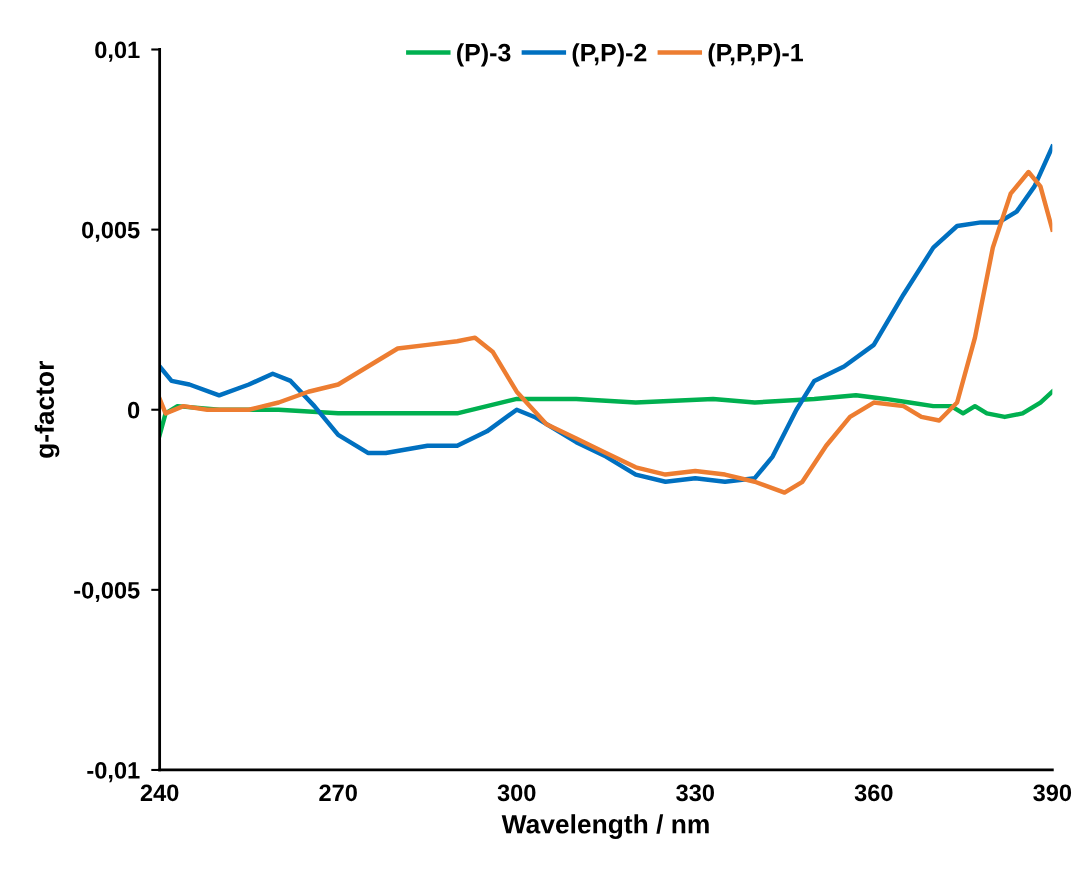  What do you see at coordinates (755, 55) in the screenshot?
I see `legend-label: (P,P,P)-1` at bounding box center [755, 55].